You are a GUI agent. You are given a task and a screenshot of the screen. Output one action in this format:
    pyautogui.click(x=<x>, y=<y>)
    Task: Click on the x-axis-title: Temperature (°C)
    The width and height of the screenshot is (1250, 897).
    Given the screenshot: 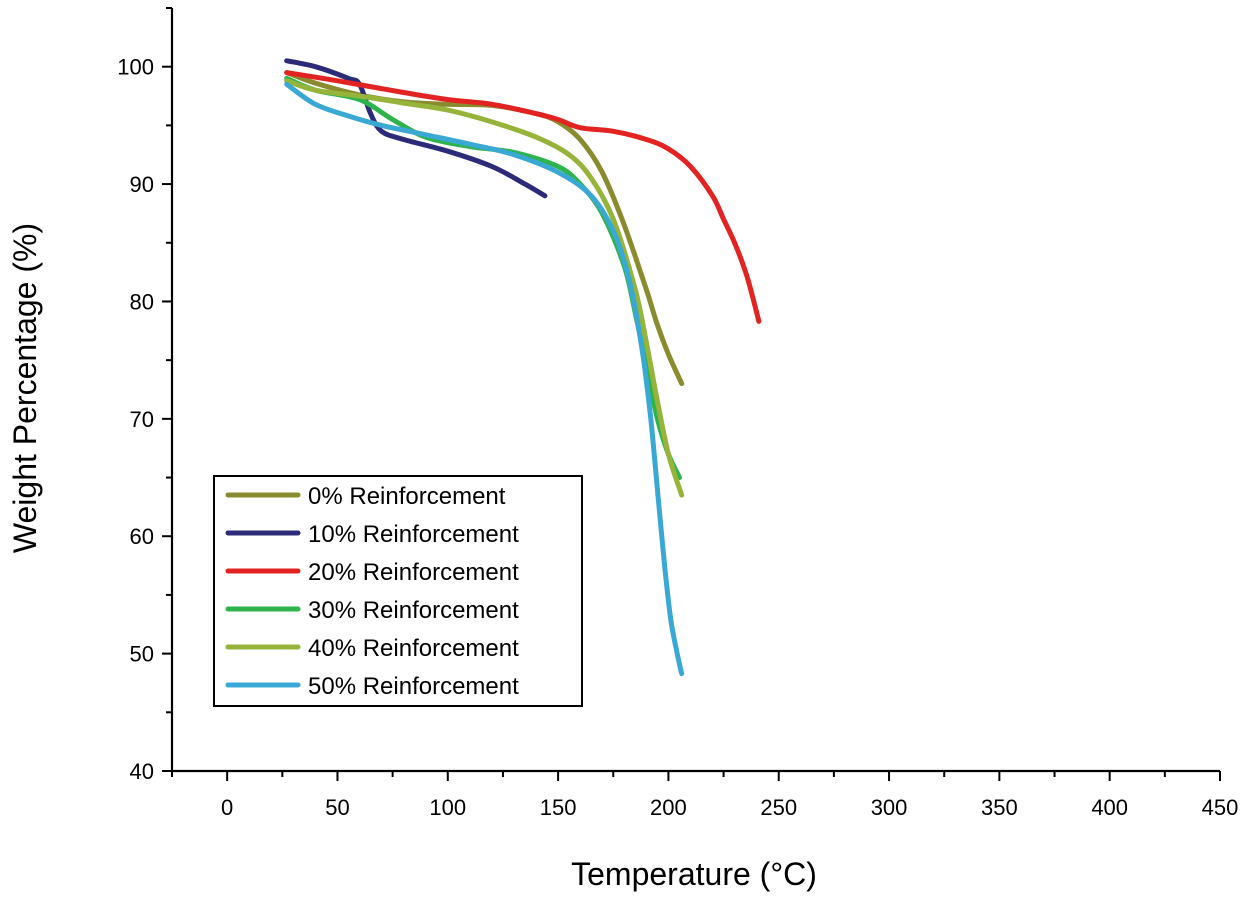 What is the action you would take?
    pyautogui.click(x=694, y=874)
    